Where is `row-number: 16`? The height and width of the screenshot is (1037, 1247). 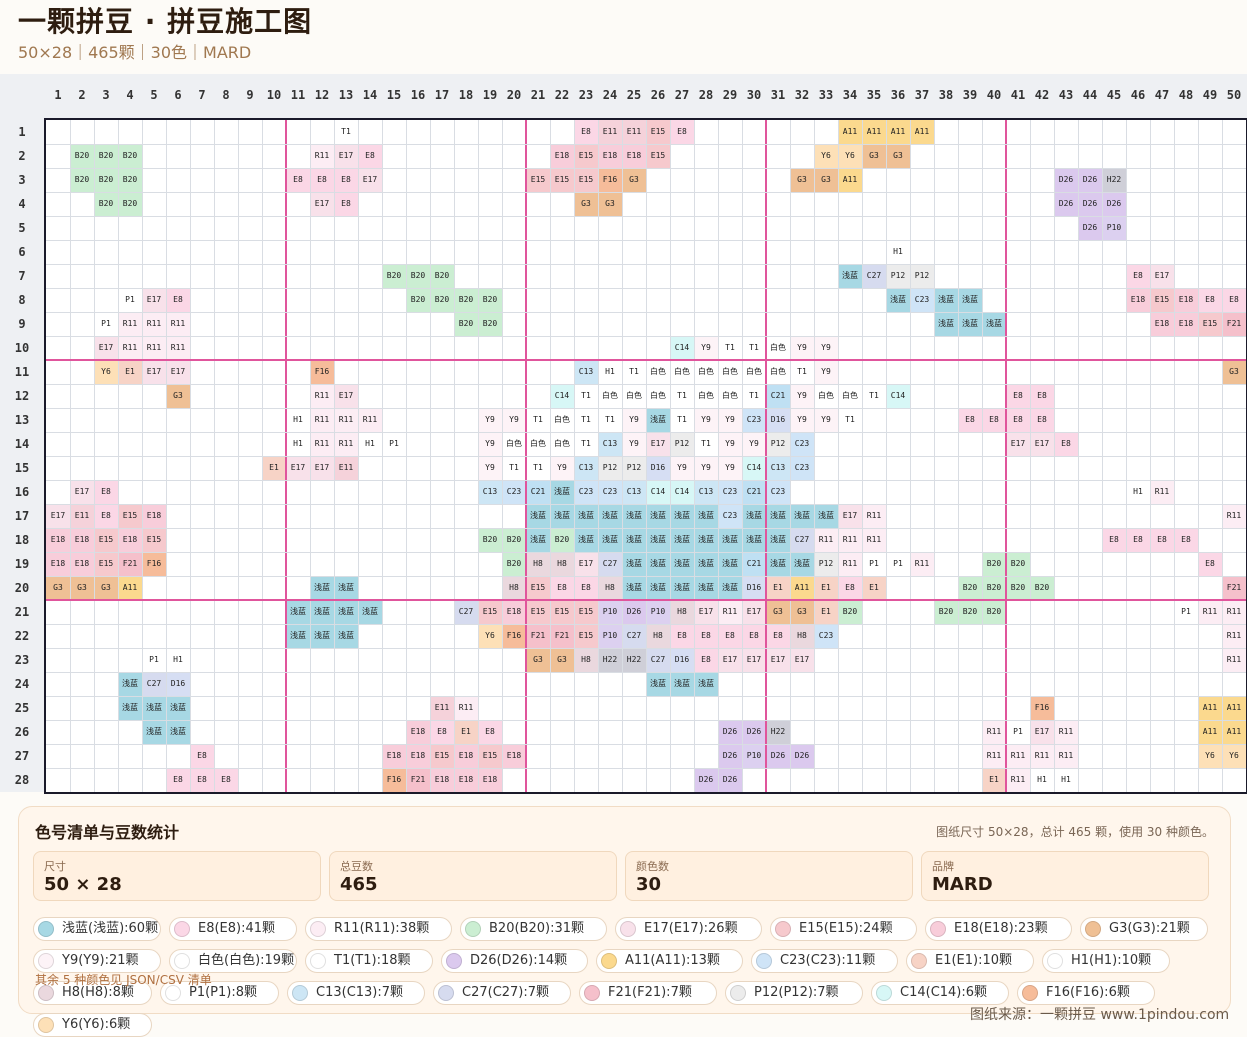 row-number: 16 is located at coordinates (22, 492).